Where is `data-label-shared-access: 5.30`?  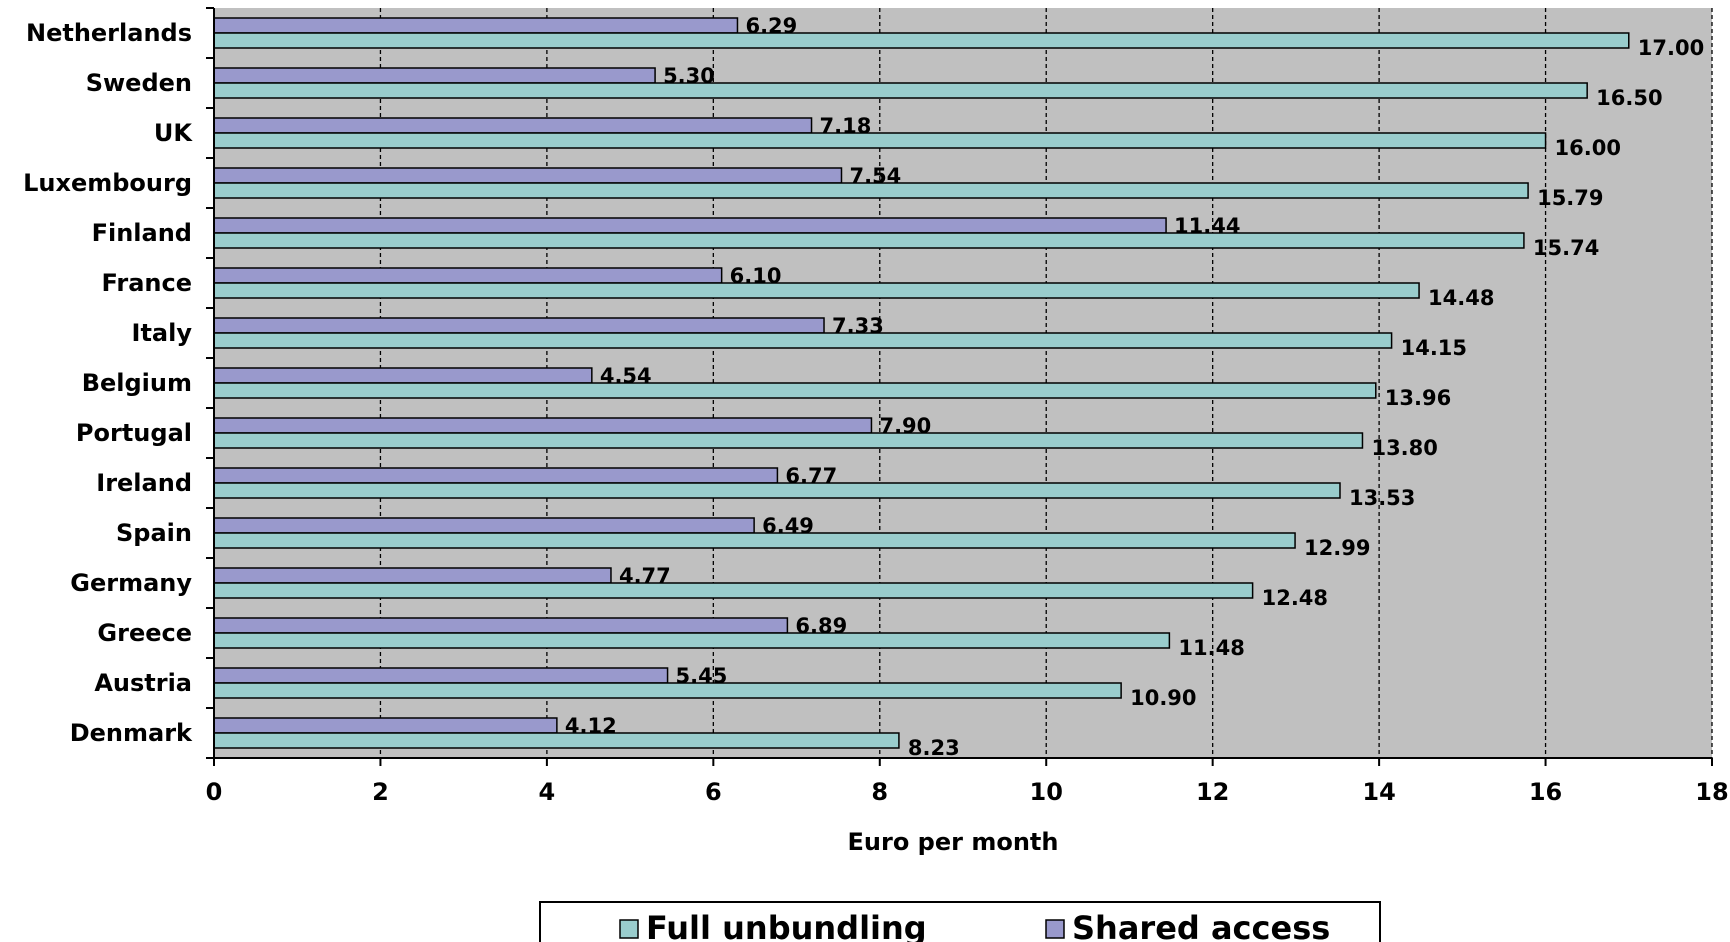
data-label-shared-access: 5.30 is located at coordinates (689, 76).